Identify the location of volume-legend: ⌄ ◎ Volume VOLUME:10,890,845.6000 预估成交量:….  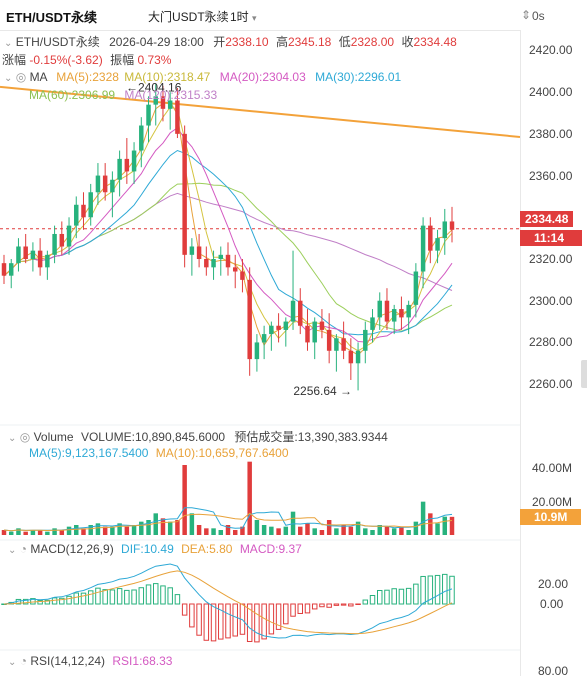
(198, 436).